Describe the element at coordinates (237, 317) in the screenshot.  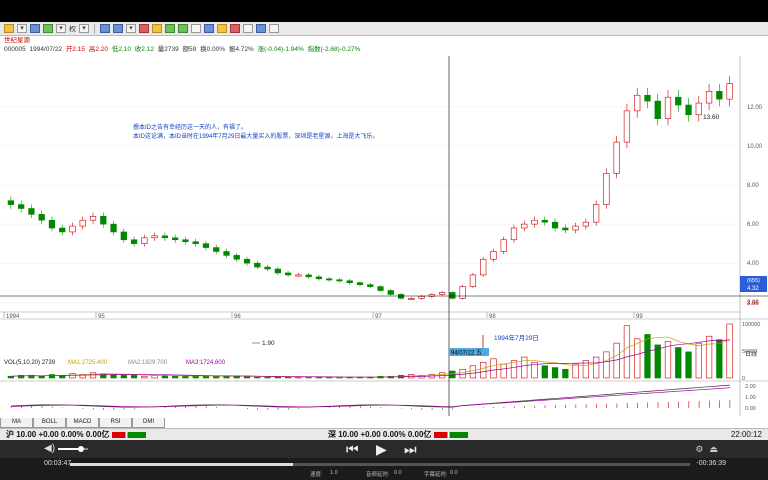
I see `x-tick-label: 96` at that location.